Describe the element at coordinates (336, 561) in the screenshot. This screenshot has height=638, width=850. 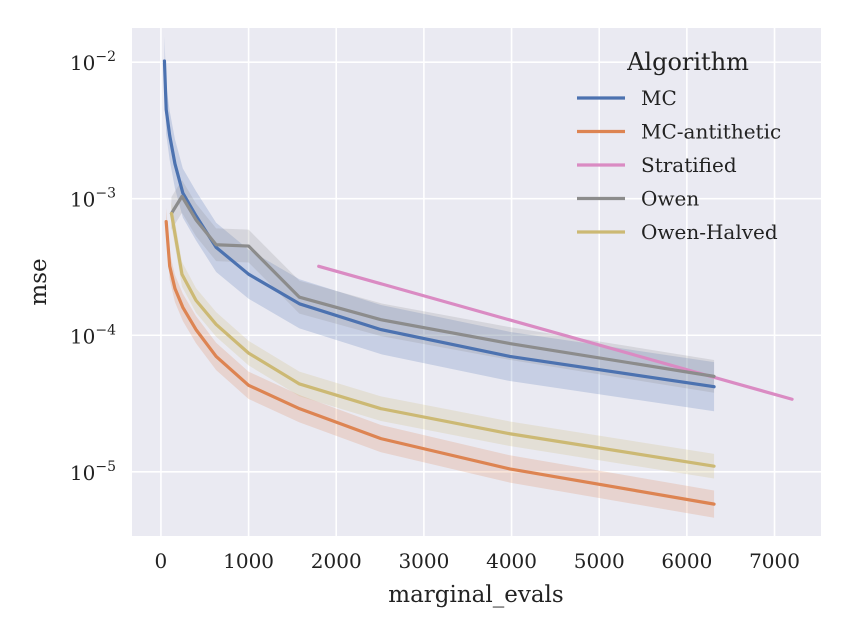
I see `x-tick-label: 2000` at that location.